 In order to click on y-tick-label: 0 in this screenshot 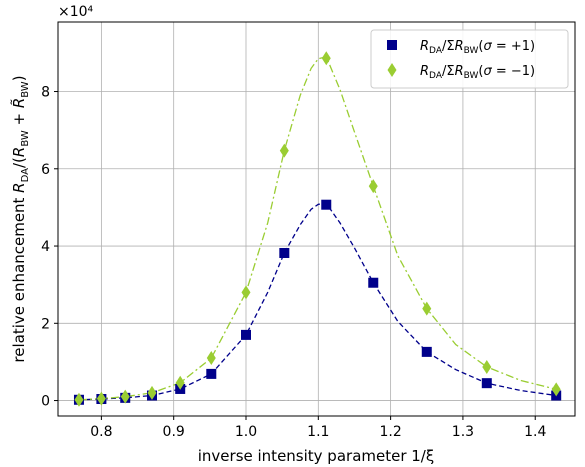, I will do `click(45, 402)`.